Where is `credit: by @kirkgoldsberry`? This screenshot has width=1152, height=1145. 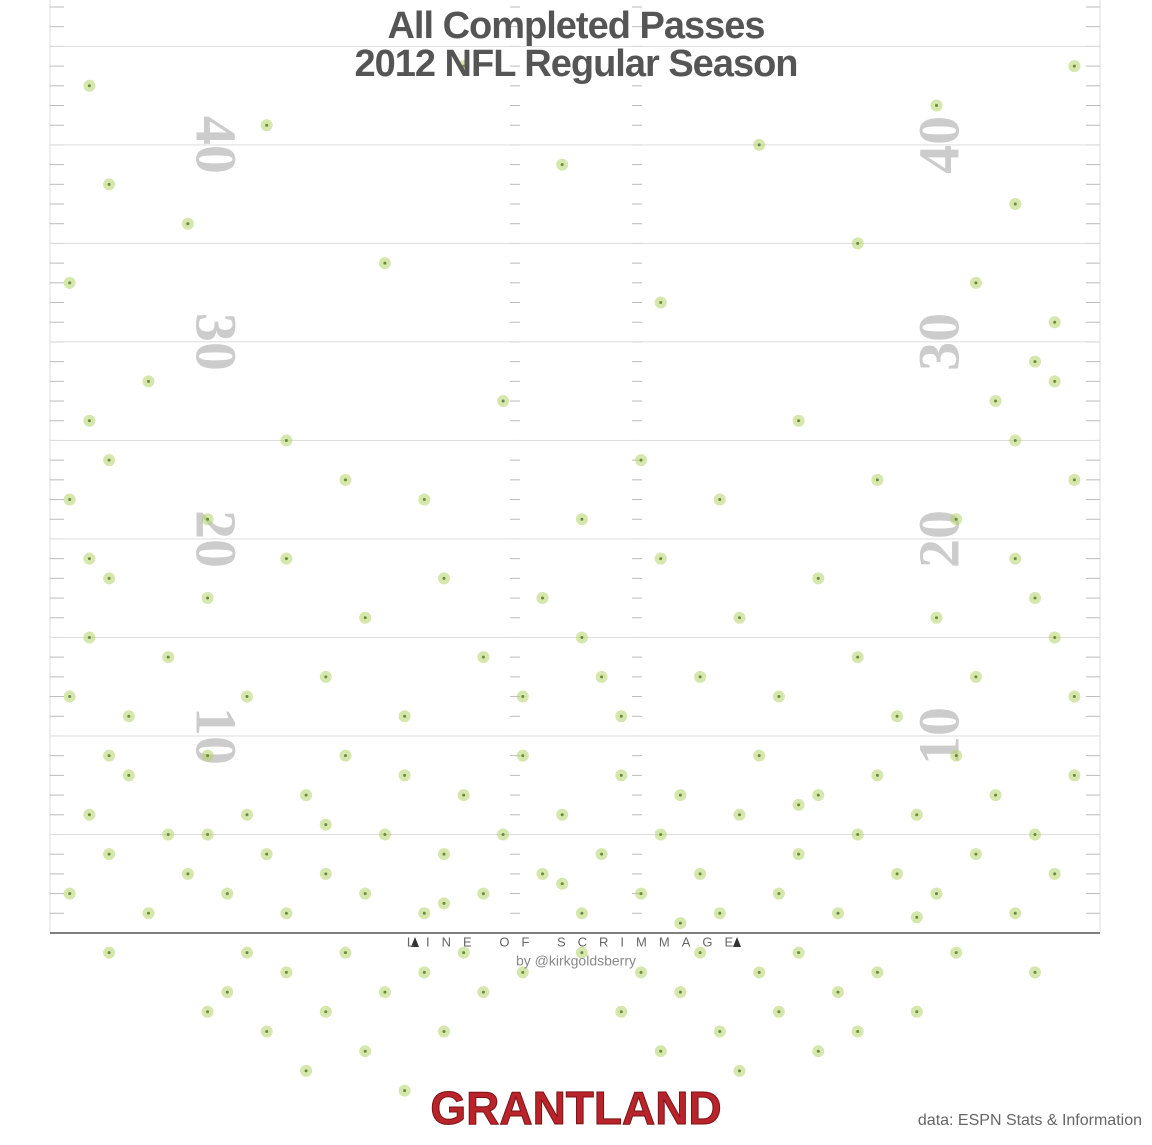
credit: by @kirkgoldsberry is located at coordinates (576, 961).